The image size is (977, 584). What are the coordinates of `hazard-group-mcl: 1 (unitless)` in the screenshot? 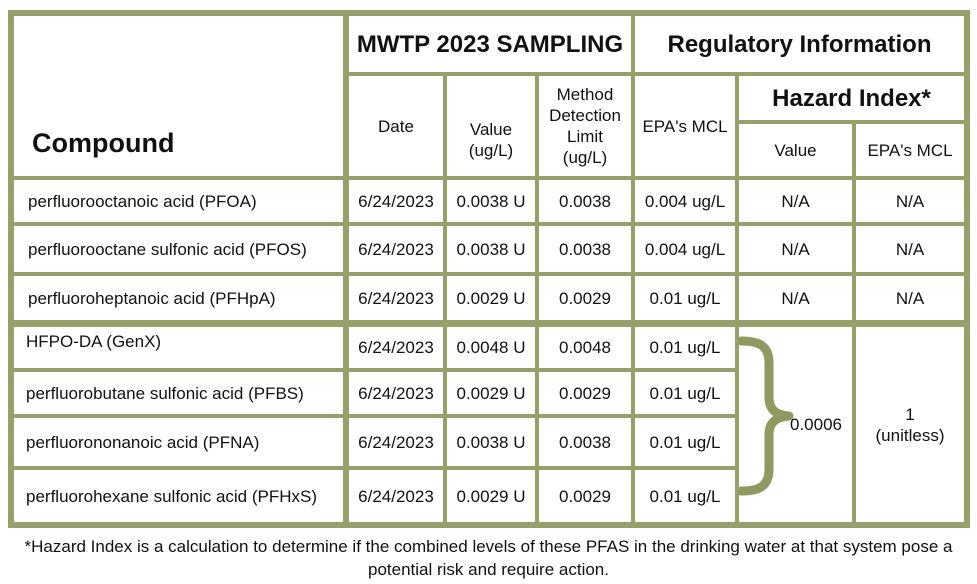 It's located at (910, 424).